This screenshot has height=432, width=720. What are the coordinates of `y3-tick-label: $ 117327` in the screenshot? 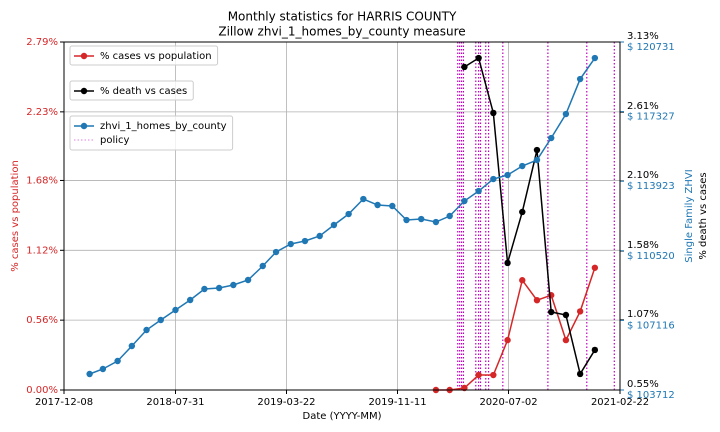 It's located at (651, 117).